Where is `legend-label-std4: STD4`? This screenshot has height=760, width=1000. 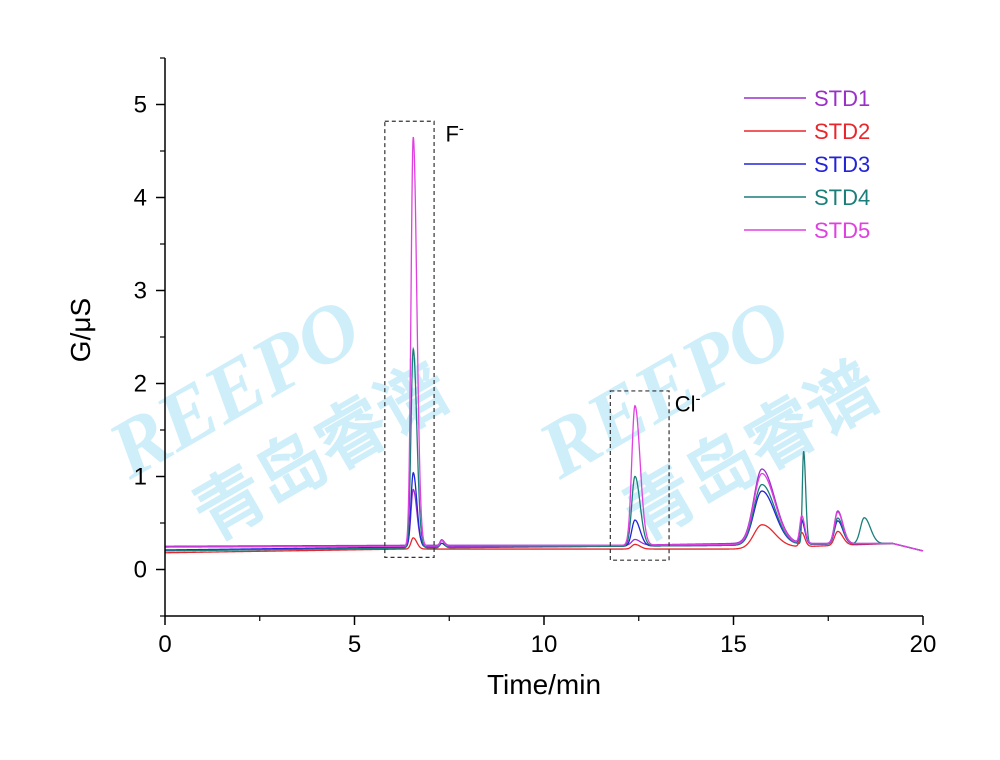 legend-label-std4: STD4 is located at coordinates (842, 197).